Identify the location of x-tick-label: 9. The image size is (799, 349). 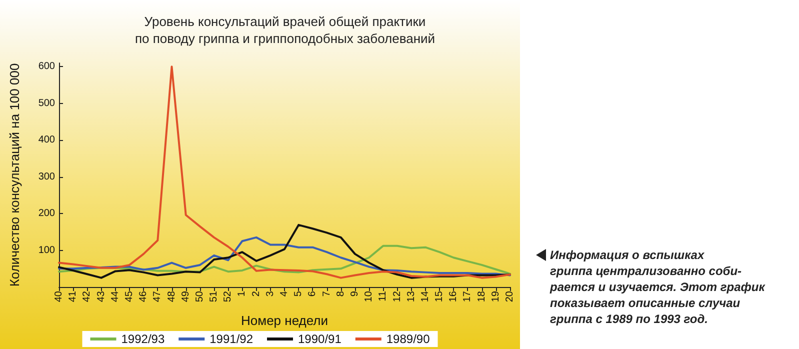
(354, 293).